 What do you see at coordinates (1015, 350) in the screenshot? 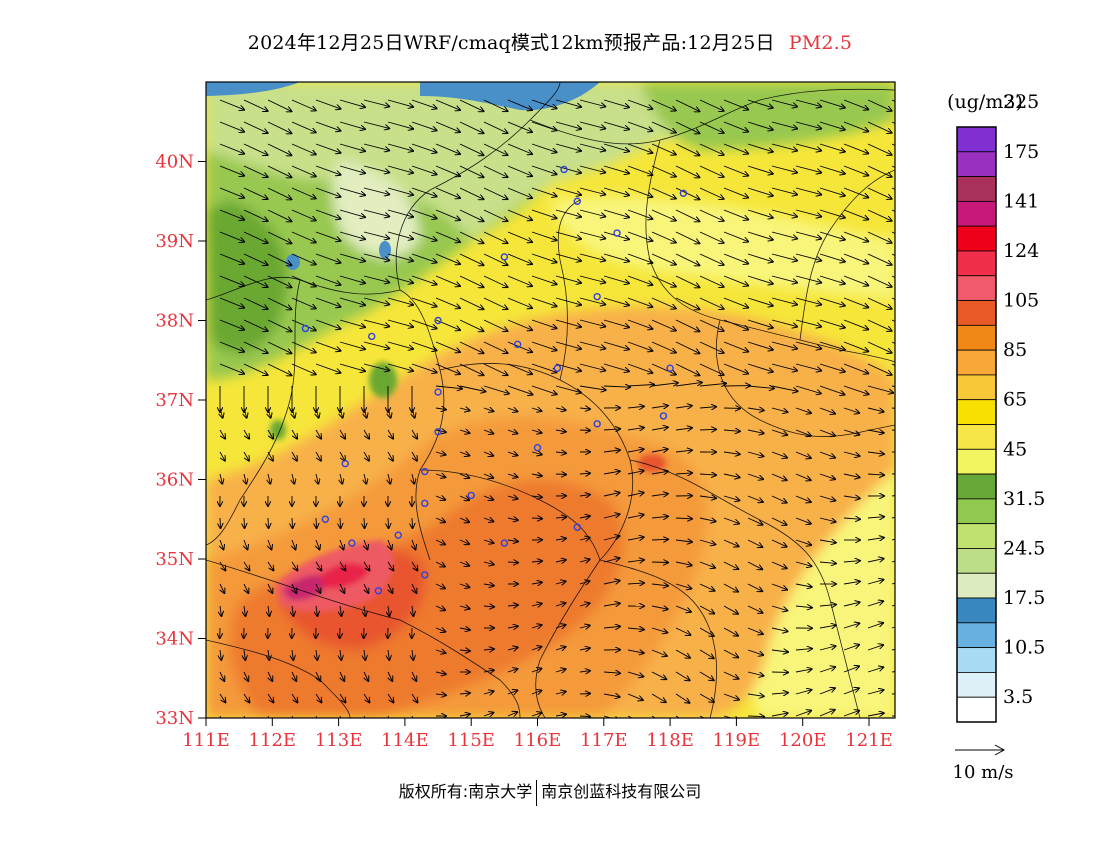
I see `colorbar-label: 85` at bounding box center [1015, 350].